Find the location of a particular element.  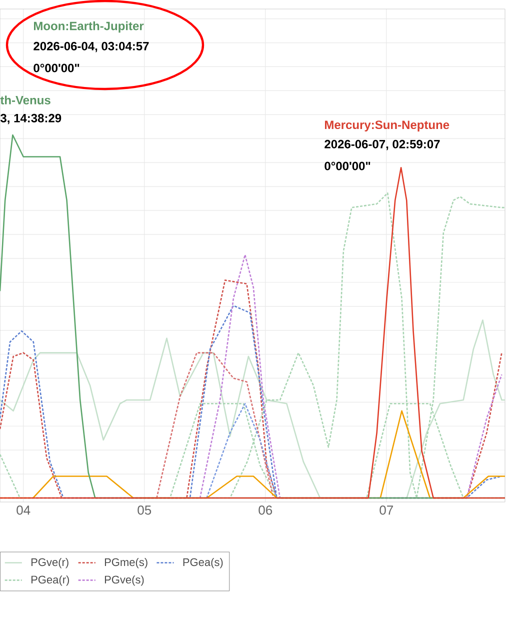

x-tick-label: 06 is located at coordinates (265, 510).